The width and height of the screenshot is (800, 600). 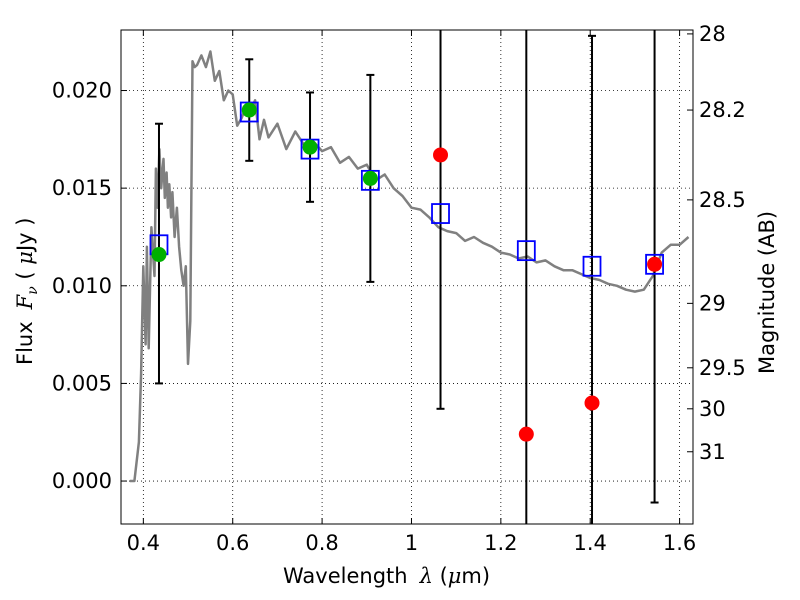 What do you see at coordinates (455, 576) in the screenshot?
I see `x-axis-unit-mu: μ` at bounding box center [455, 576].